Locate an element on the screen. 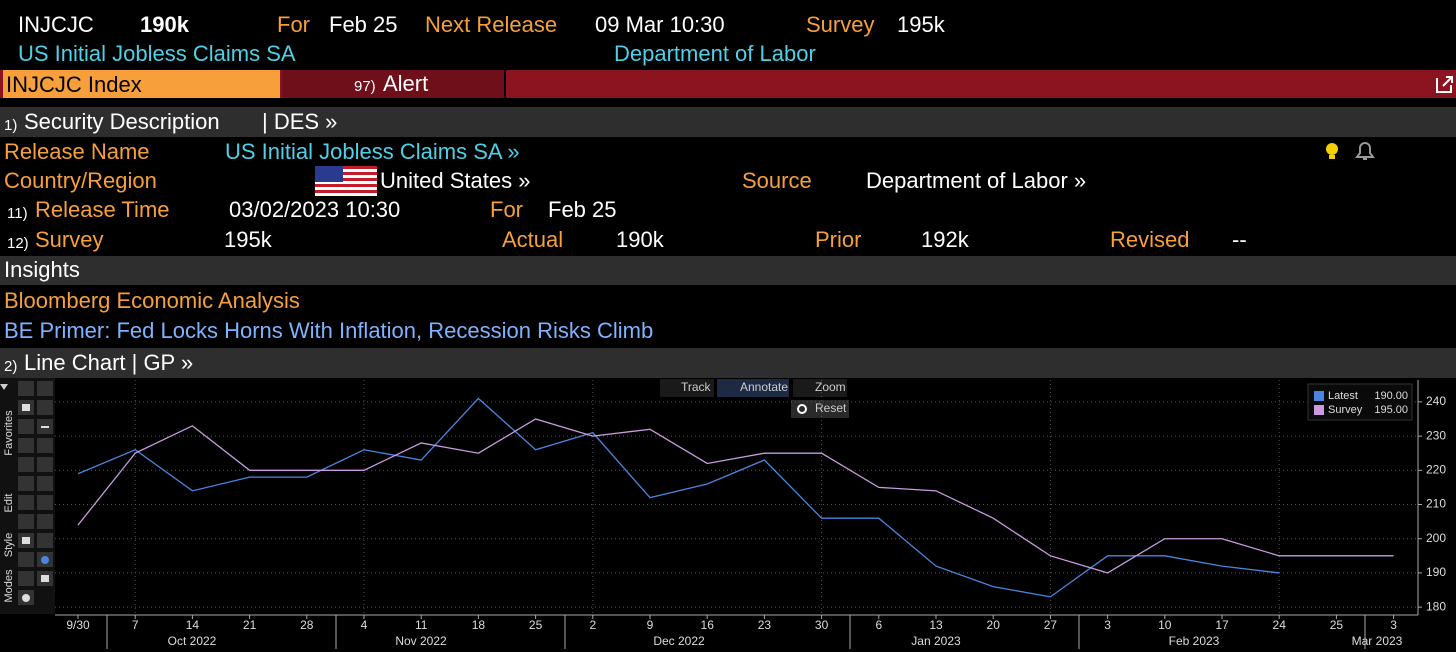  track-button is located at coordinates (687, 388).